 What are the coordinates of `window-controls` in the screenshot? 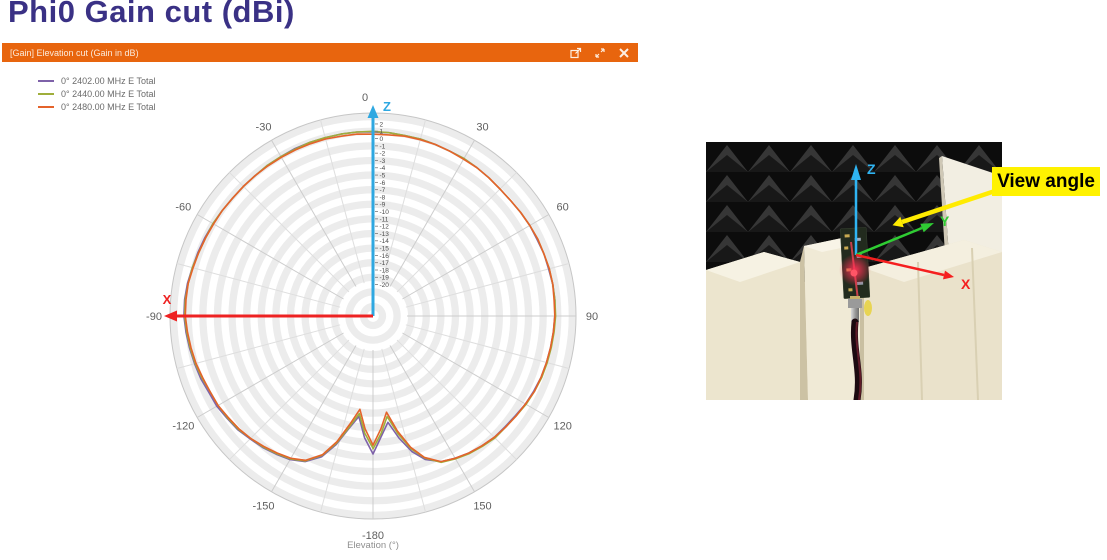 It's located at (594, 53).